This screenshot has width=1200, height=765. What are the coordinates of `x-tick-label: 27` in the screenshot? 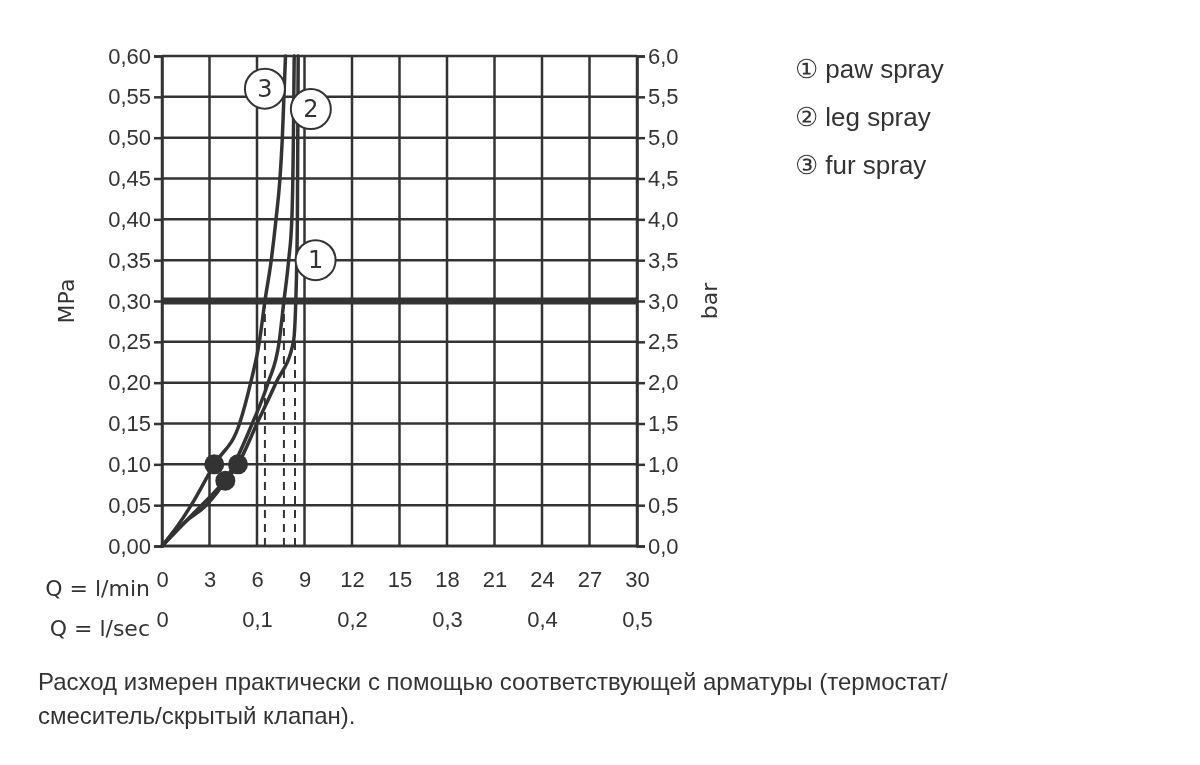 It's located at (590, 579).